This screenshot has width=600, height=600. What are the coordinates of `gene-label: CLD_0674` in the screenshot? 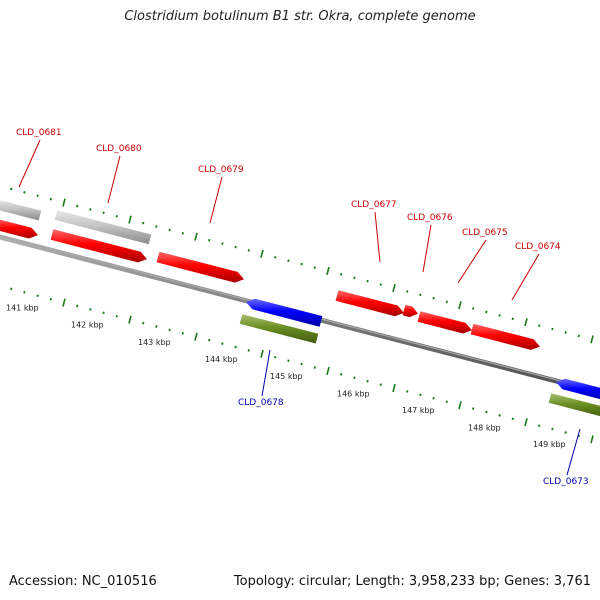 It's located at (538, 247).